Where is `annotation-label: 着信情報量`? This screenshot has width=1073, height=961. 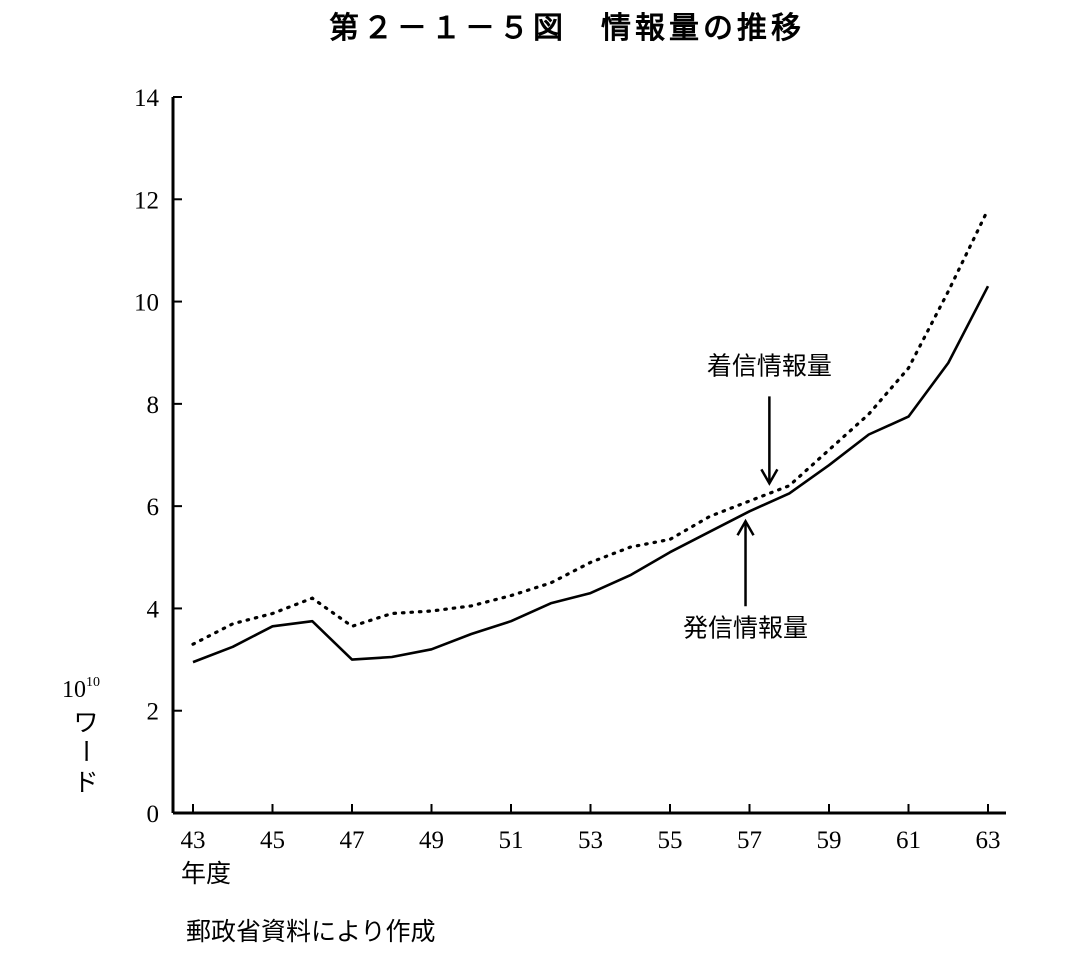 annotation-label: 着信情報量 is located at coordinates (769, 365).